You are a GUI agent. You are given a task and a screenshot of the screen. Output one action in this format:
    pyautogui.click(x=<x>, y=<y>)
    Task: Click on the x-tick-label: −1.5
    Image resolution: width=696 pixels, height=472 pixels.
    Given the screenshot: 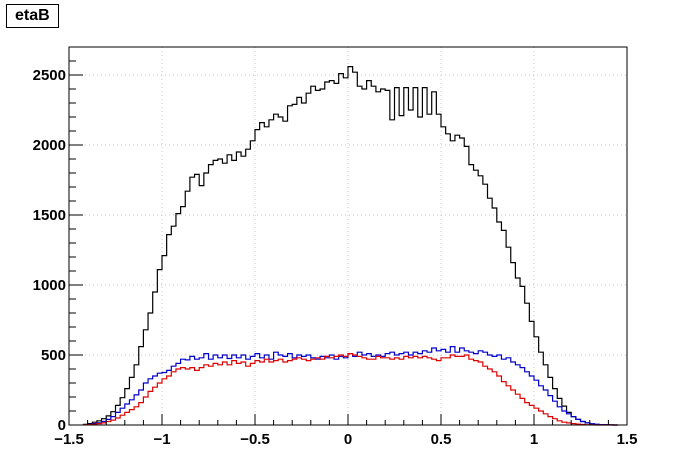 What is the action you would take?
    pyautogui.click(x=69, y=439)
    